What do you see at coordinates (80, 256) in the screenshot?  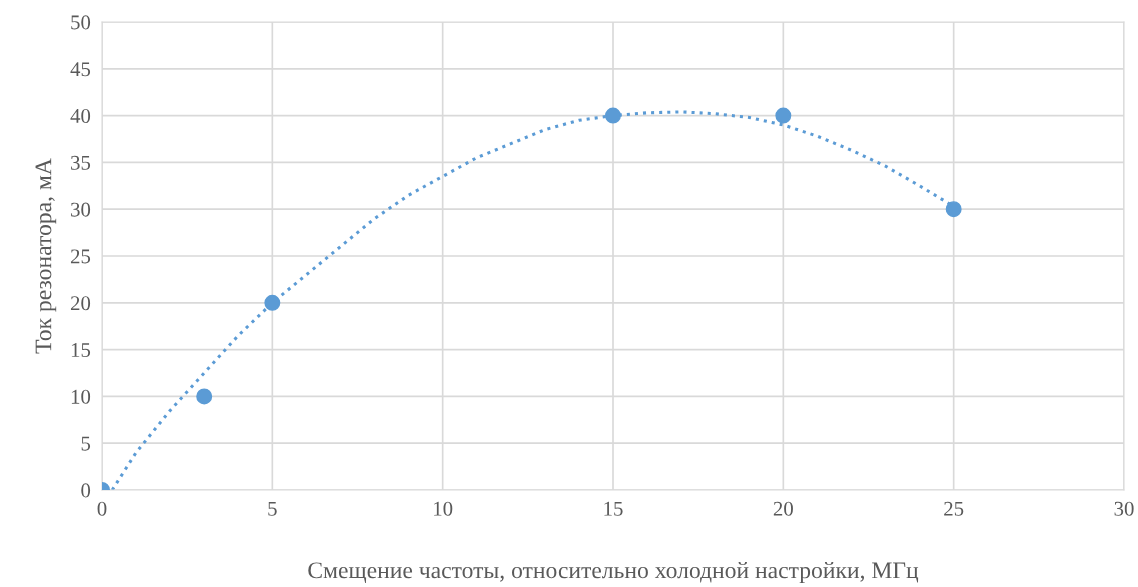 I see `y-tick-label: 25` at bounding box center [80, 256].